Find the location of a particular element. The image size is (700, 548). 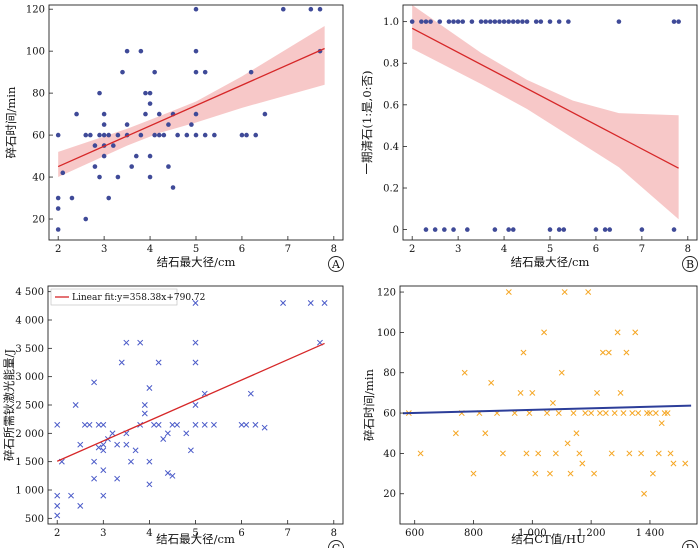

x-axis-title: 结石最大径/cm is located at coordinates (195, 539).